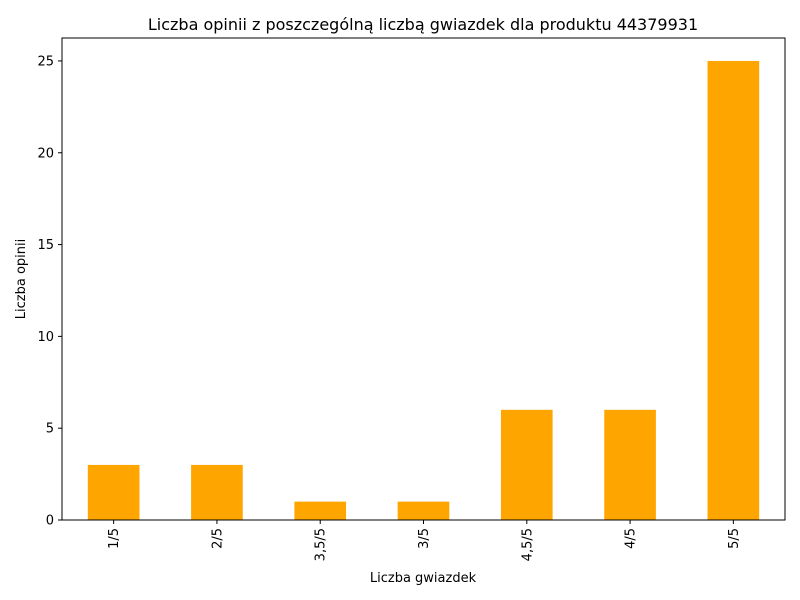 This screenshot has width=800, height=600. I want to click on y-tick-label: 10, so click(45, 337).